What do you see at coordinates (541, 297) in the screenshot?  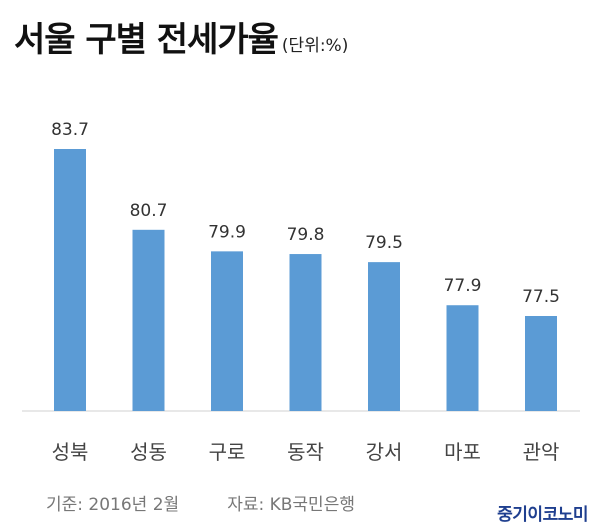 I see `value-label: 77.5` at bounding box center [541, 297].